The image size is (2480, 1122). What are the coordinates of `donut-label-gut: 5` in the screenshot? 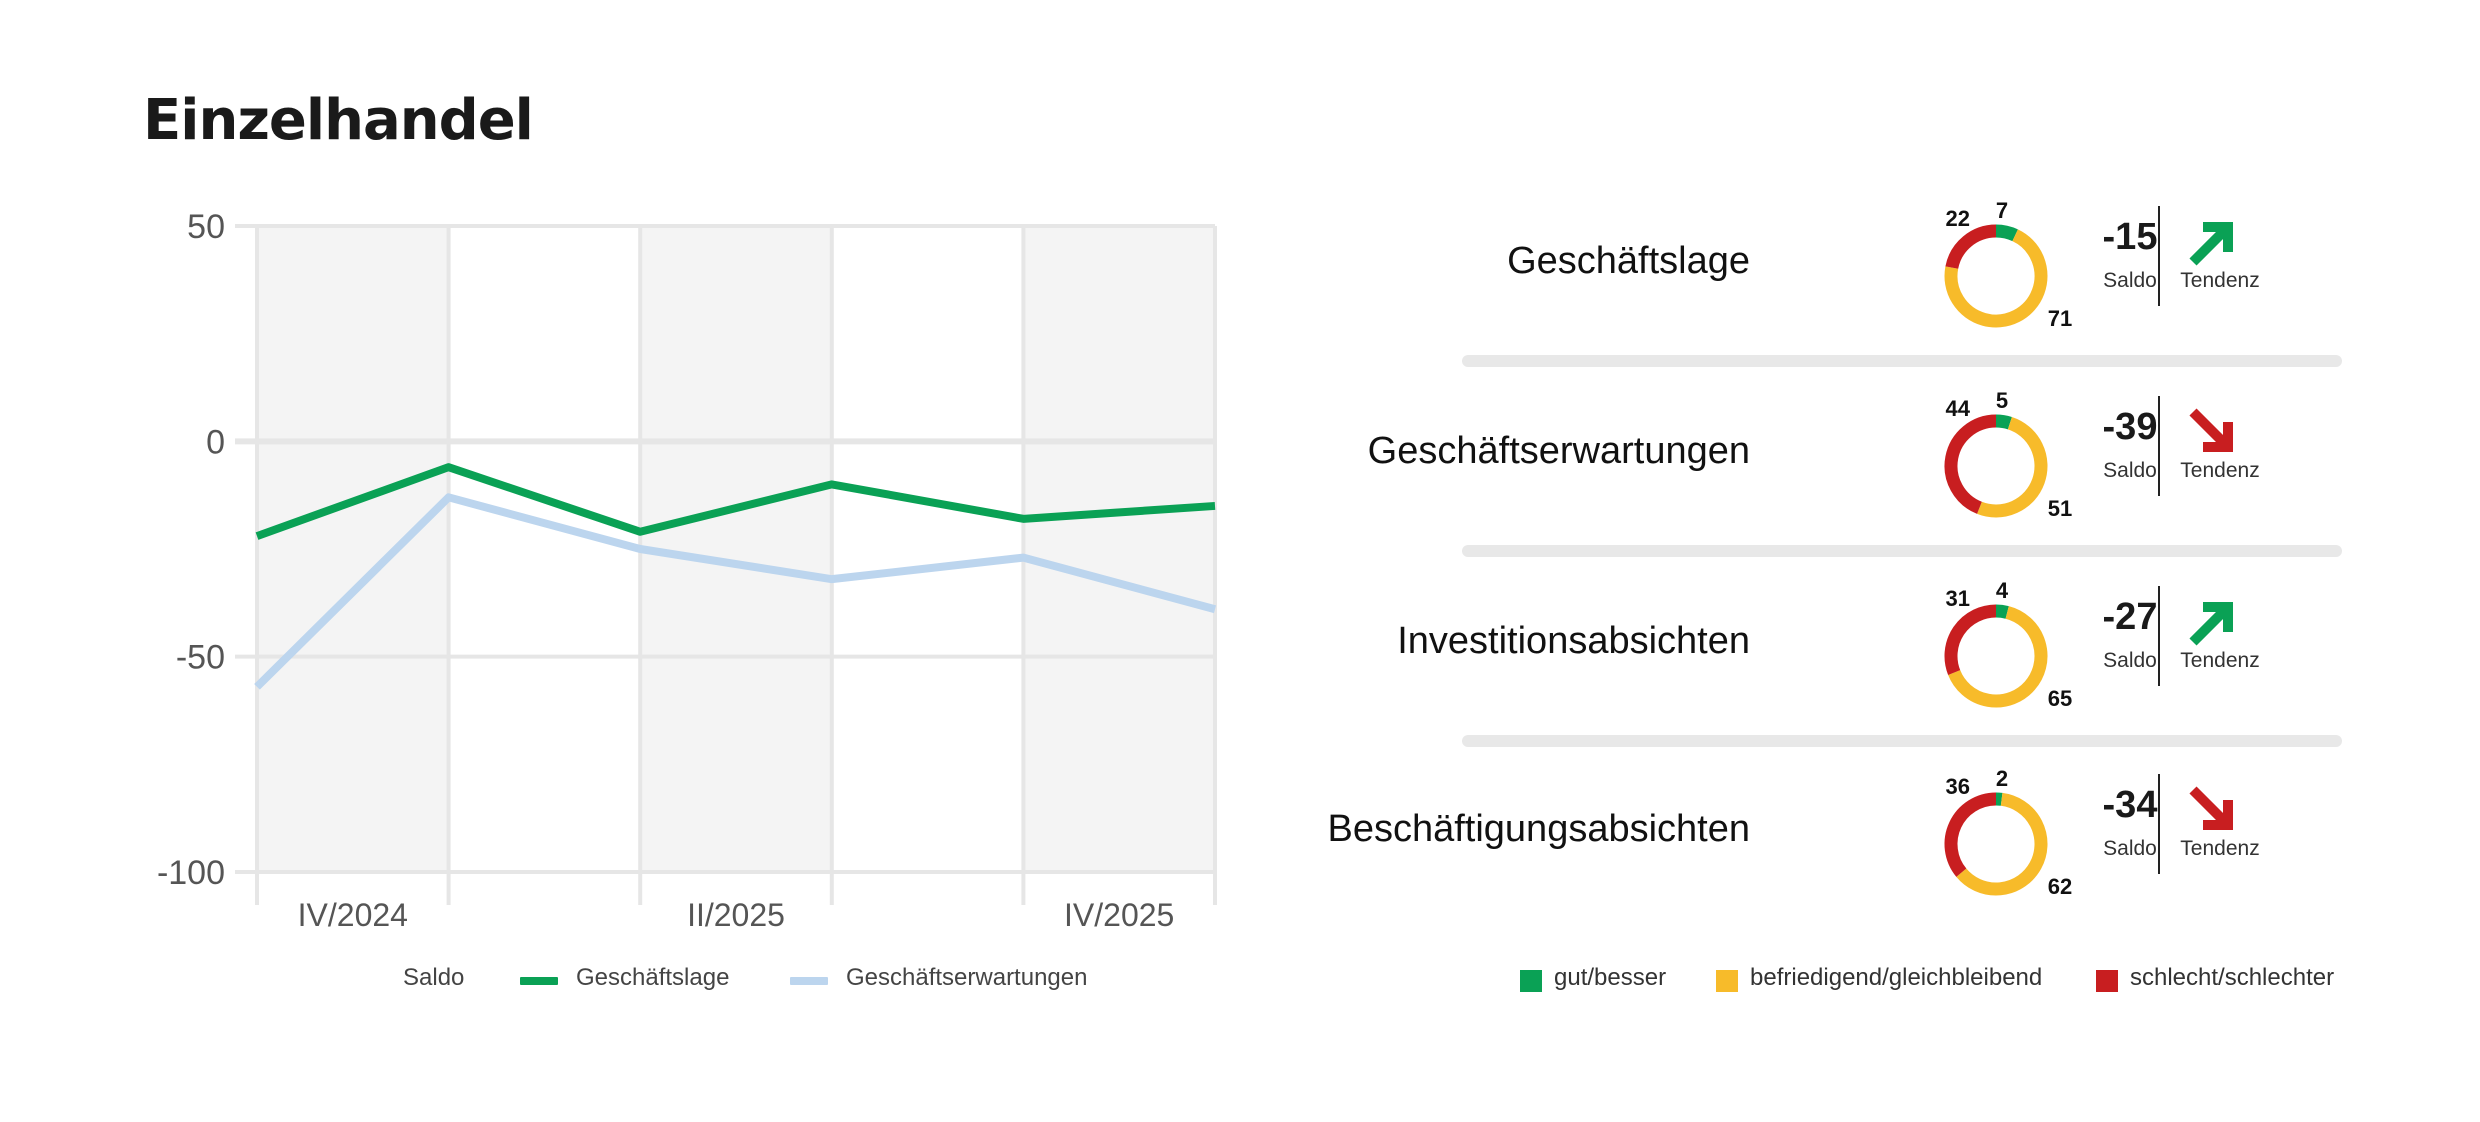 It's located at (2002, 400).